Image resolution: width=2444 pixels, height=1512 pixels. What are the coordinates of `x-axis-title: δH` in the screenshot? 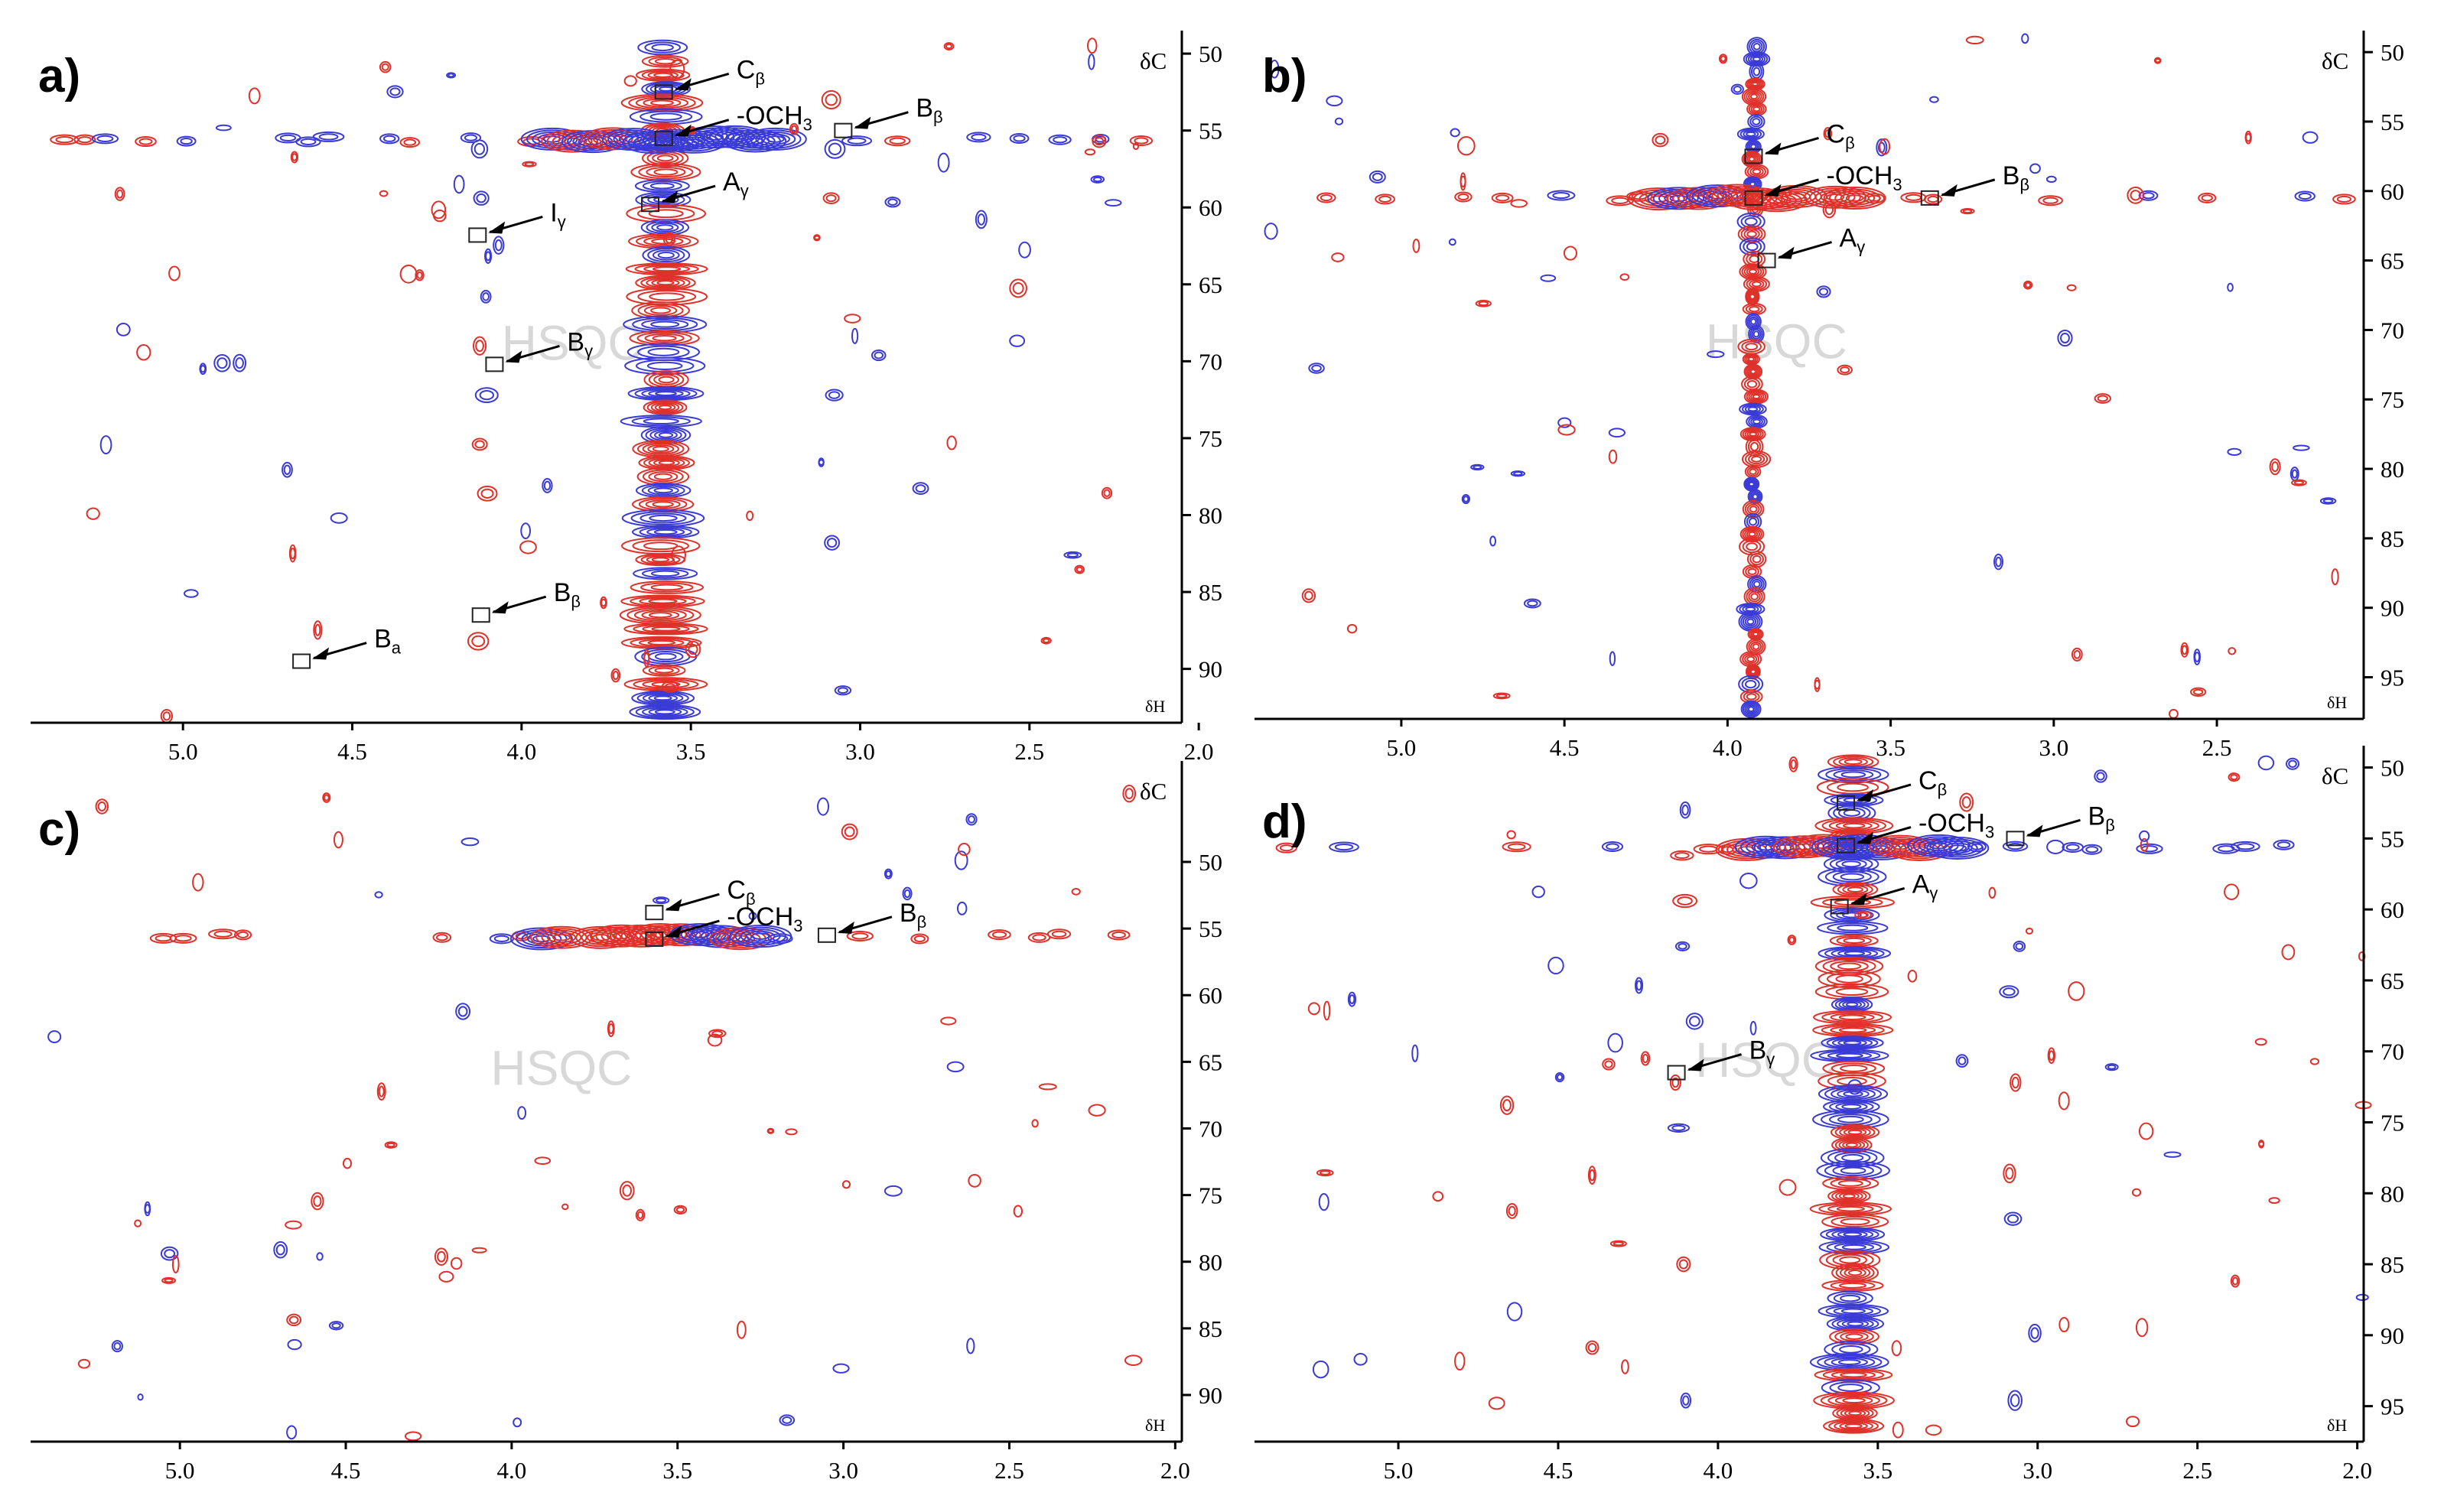 It's located at (1155, 1426).